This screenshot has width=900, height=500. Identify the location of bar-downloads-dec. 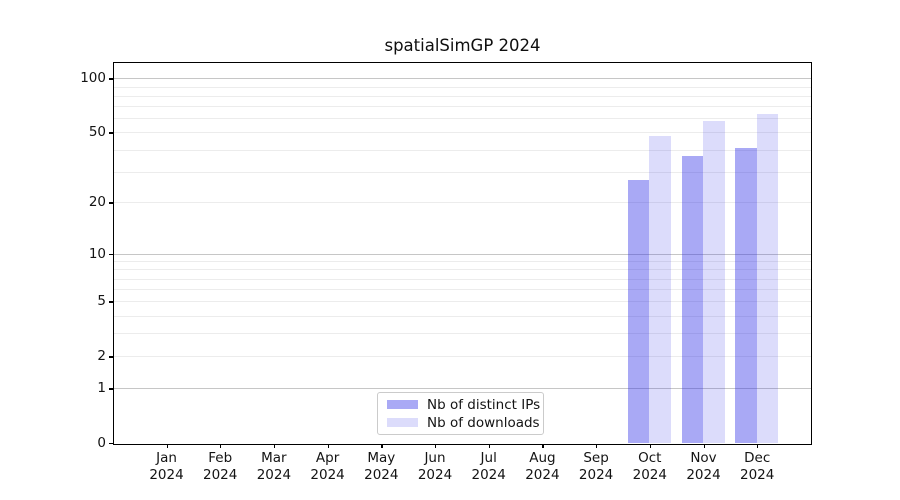
(767, 278).